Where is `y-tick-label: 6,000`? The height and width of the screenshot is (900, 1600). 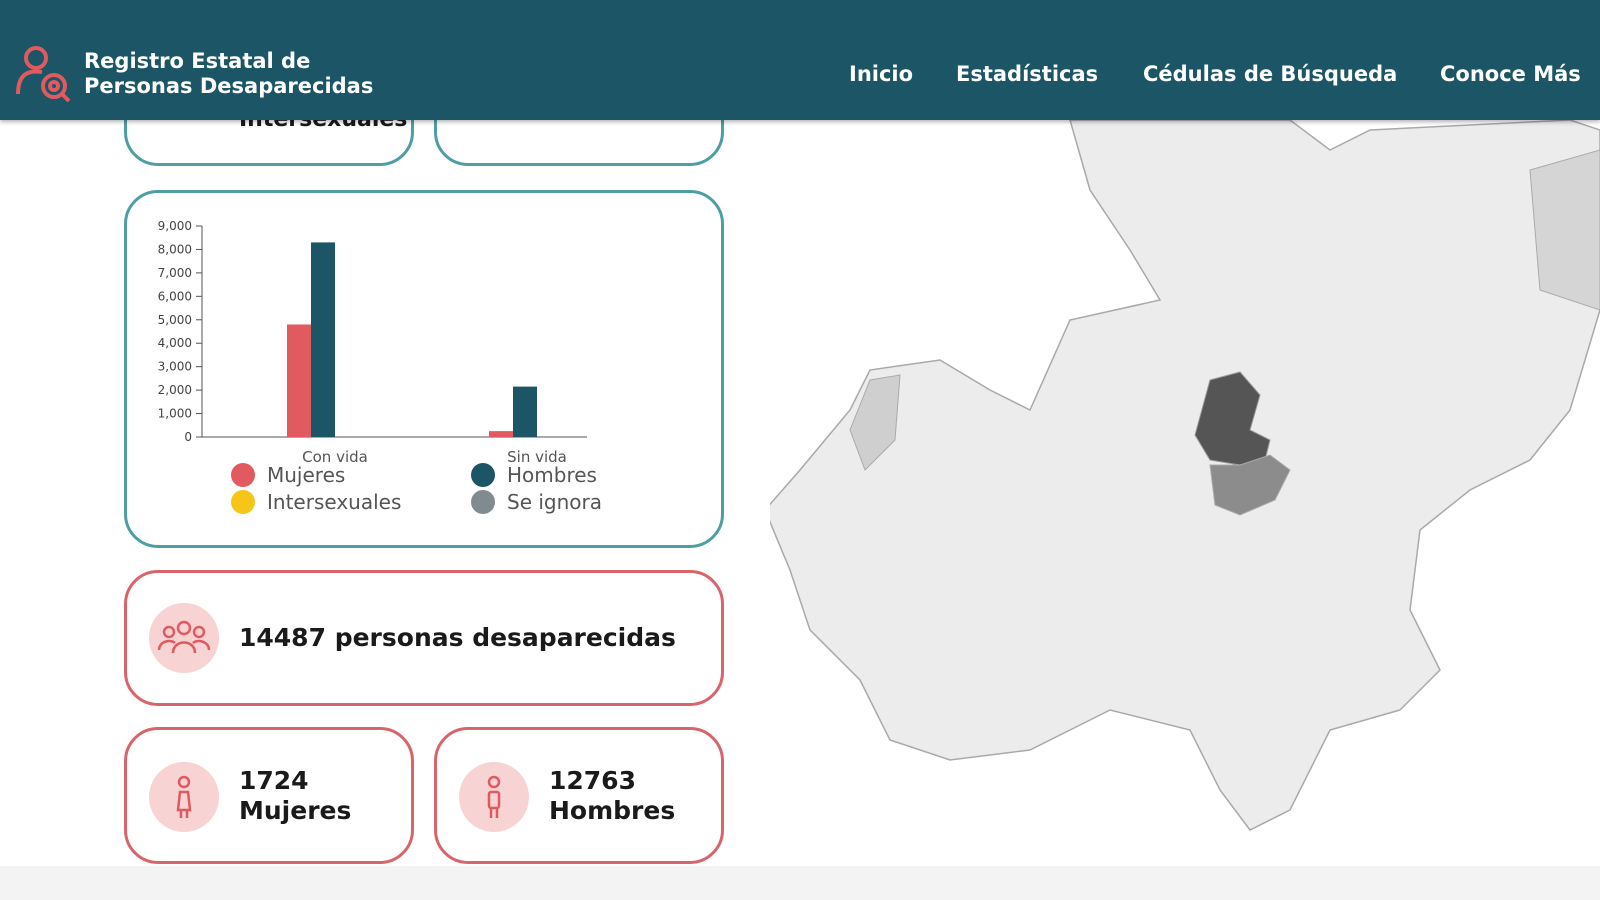
y-tick-label: 6,000 is located at coordinates (175, 296).